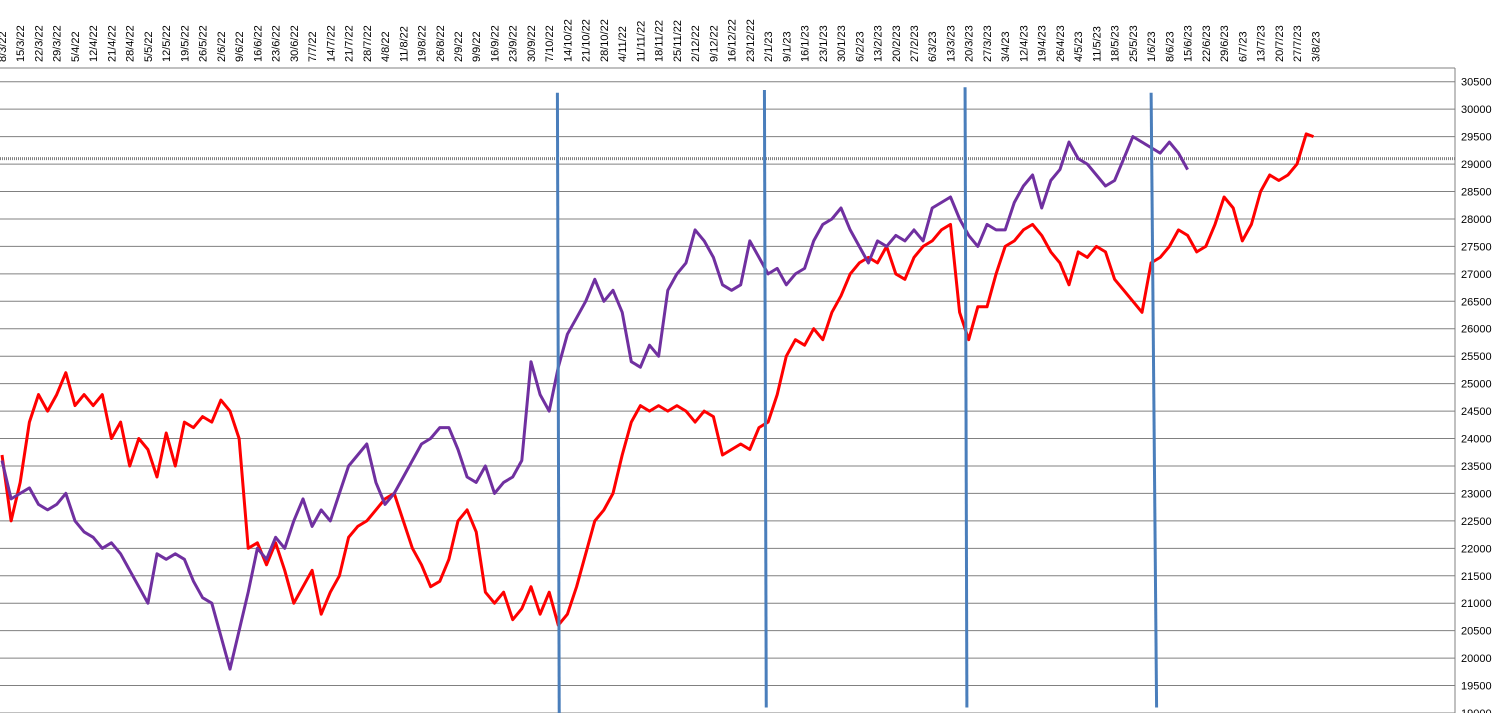  Describe the element at coordinates (1476, 632) in the screenshot. I see `y-tick-label: 20500` at that location.